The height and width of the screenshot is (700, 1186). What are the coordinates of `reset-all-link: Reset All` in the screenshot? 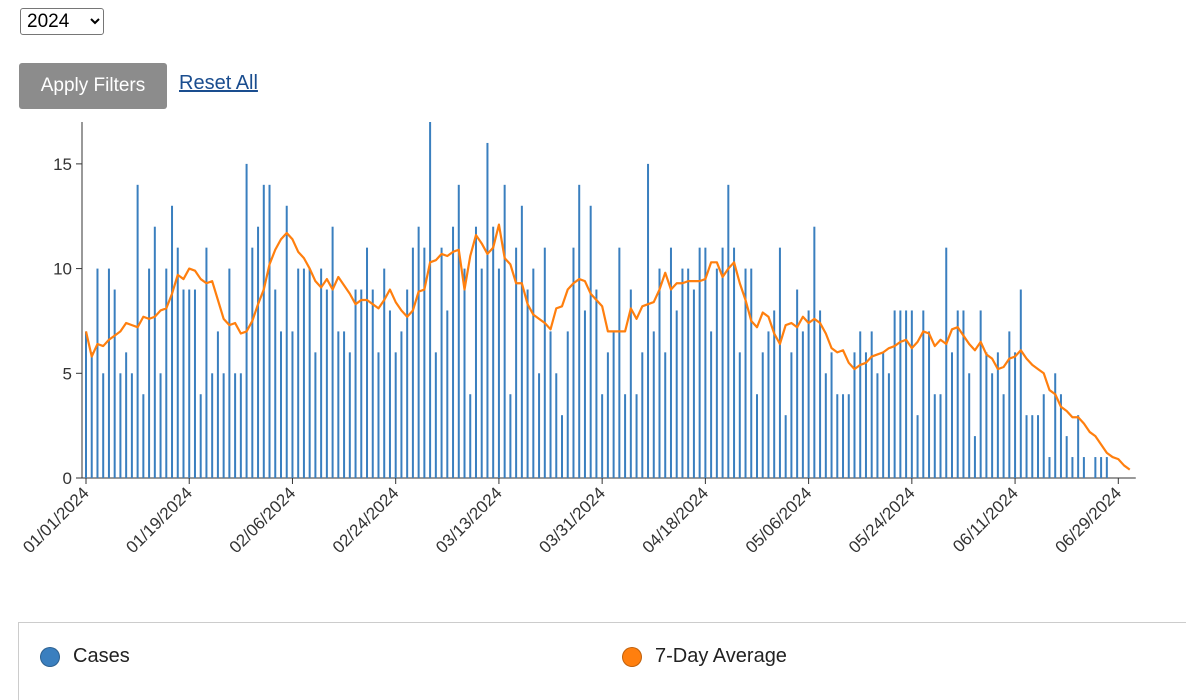 It's located at (218, 83).